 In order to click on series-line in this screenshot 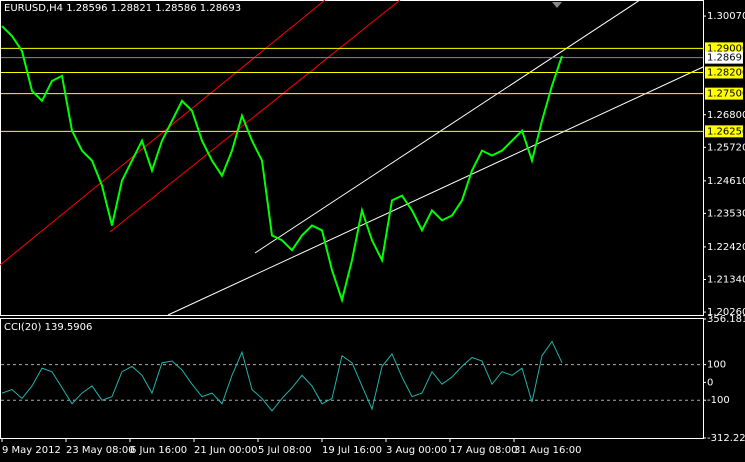, I will do `click(282, 376)`.